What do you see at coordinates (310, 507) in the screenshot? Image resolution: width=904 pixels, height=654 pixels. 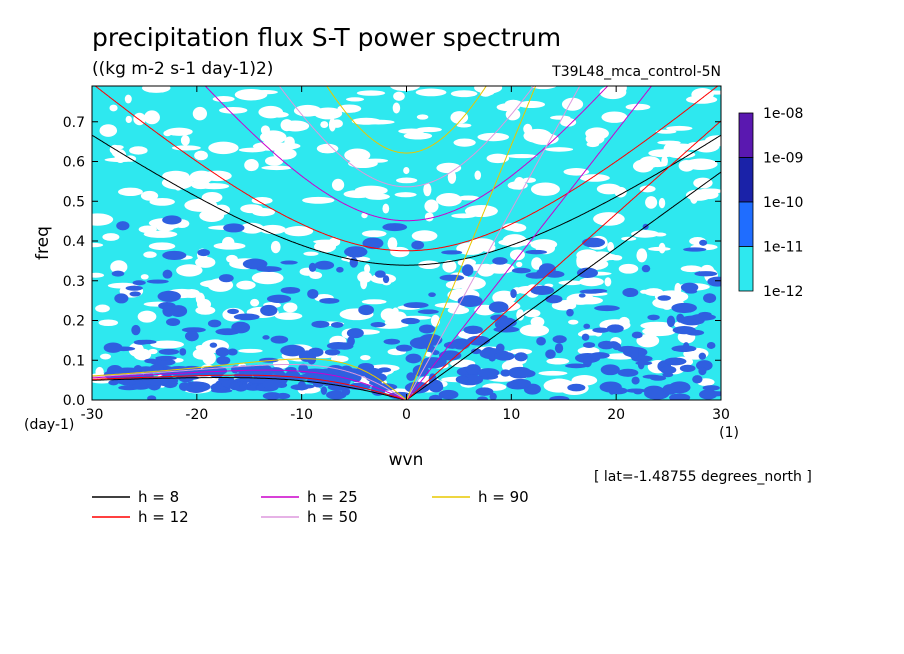 I see `legend: h = 8 h = 12 h = 25 h = 50 h = 90` at bounding box center [310, 507].